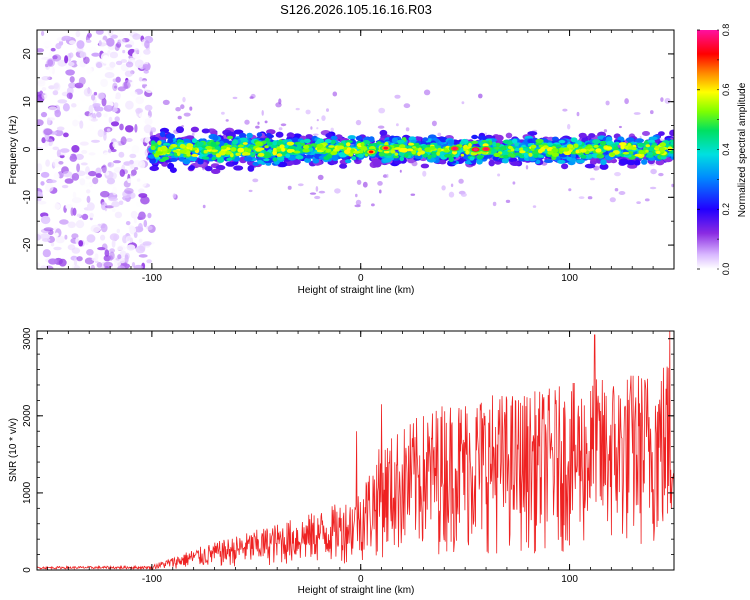  Describe the element at coordinates (152, 278) in the screenshot. I see `x-tick-label: -100` at that location.